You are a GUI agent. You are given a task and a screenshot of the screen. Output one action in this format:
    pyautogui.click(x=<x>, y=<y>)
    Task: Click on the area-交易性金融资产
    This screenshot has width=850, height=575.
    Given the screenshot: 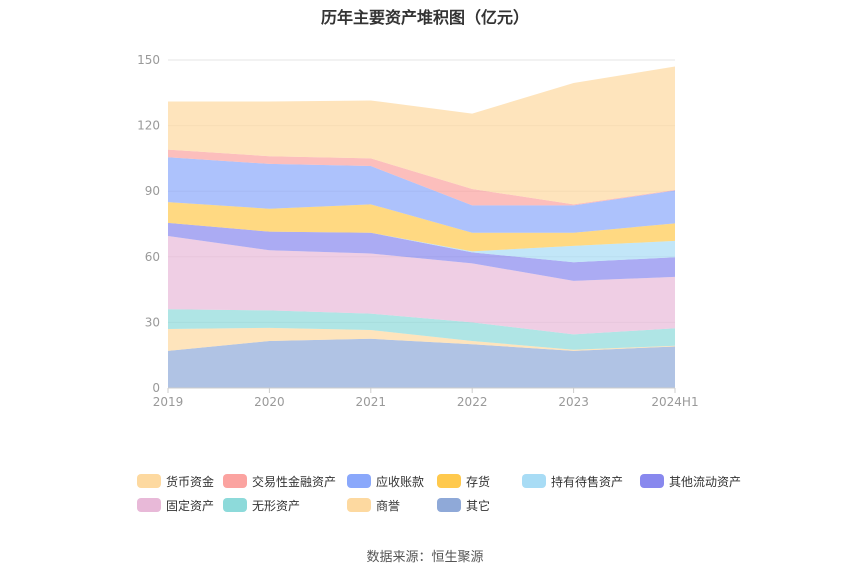 What is the action you would take?
    pyautogui.click(x=421, y=177)
    